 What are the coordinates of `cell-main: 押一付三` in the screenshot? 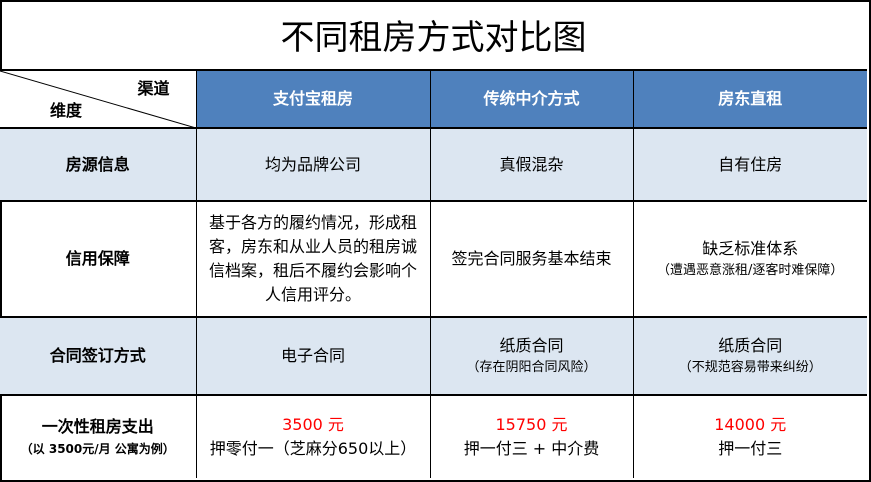 It's located at (750, 448).